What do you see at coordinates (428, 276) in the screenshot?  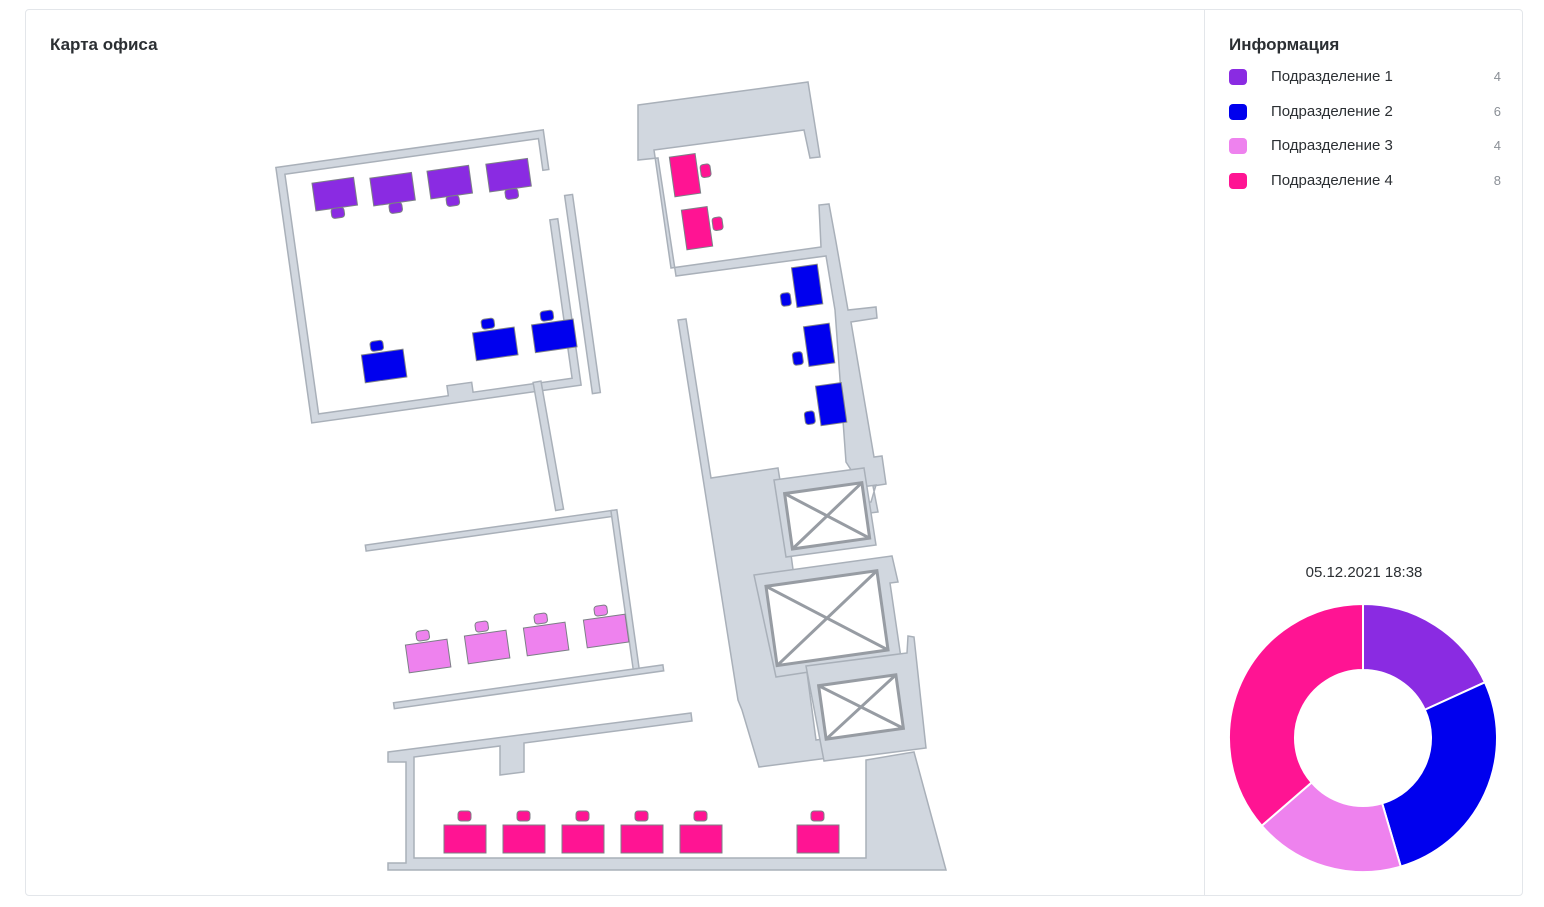 I see `wall-room-a` at bounding box center [428, 276].